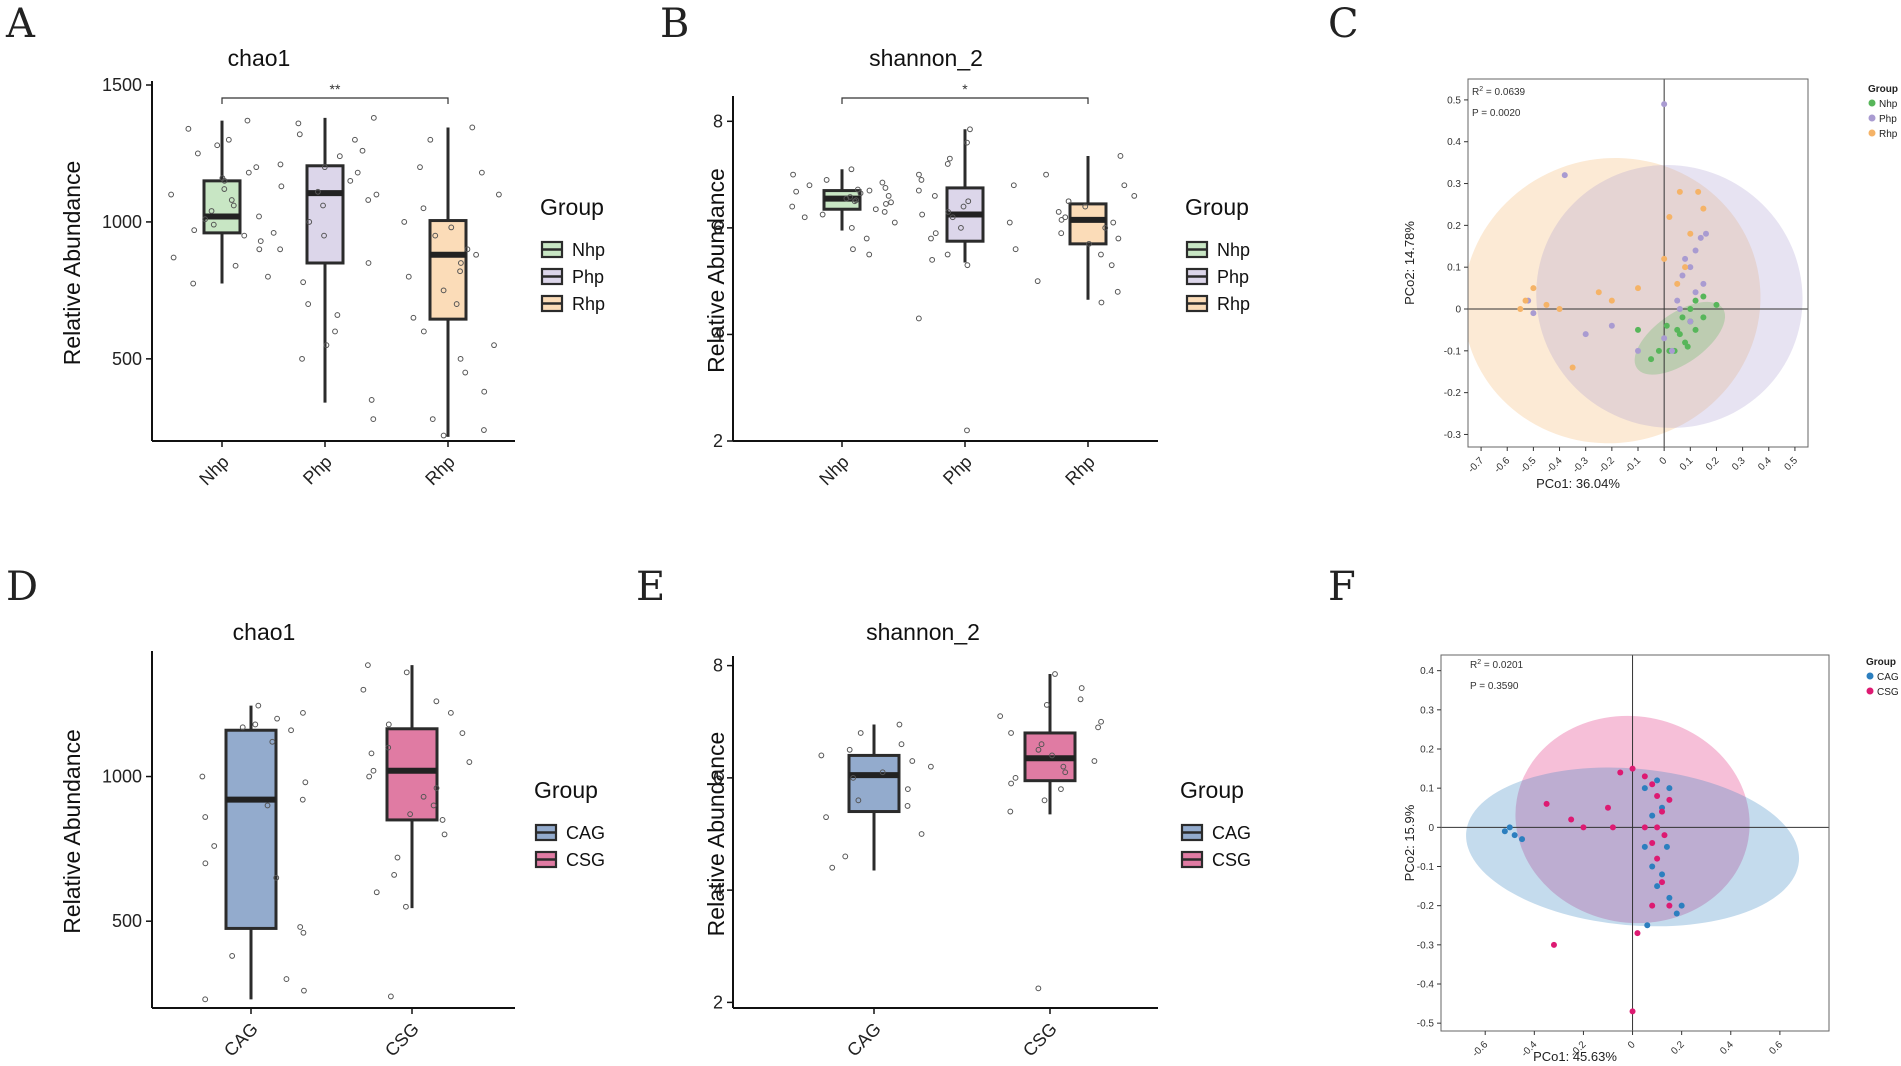 Image resolution: width=1901 pixels, height=1066 pixels. Describe the element at coordinates (1233, 304) in the screenshot. I see `legend-item-rhp: Rhp` at that location.